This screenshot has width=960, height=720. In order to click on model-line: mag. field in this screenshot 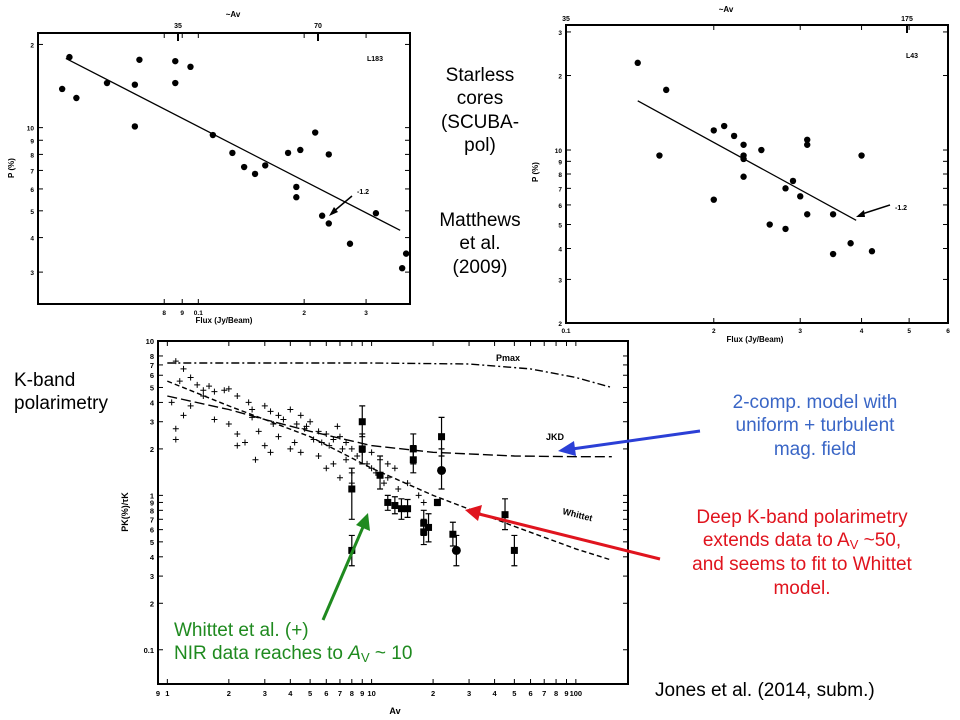, I will do `click(815, 449)`.